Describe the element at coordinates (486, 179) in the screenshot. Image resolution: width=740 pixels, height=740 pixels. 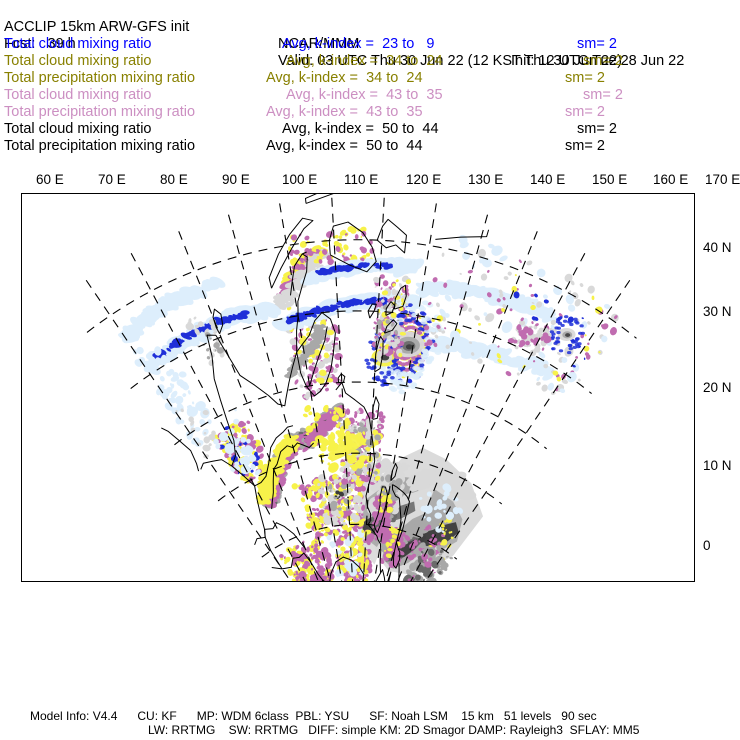
I see `longitude-tick-label: 130 E` at that location.